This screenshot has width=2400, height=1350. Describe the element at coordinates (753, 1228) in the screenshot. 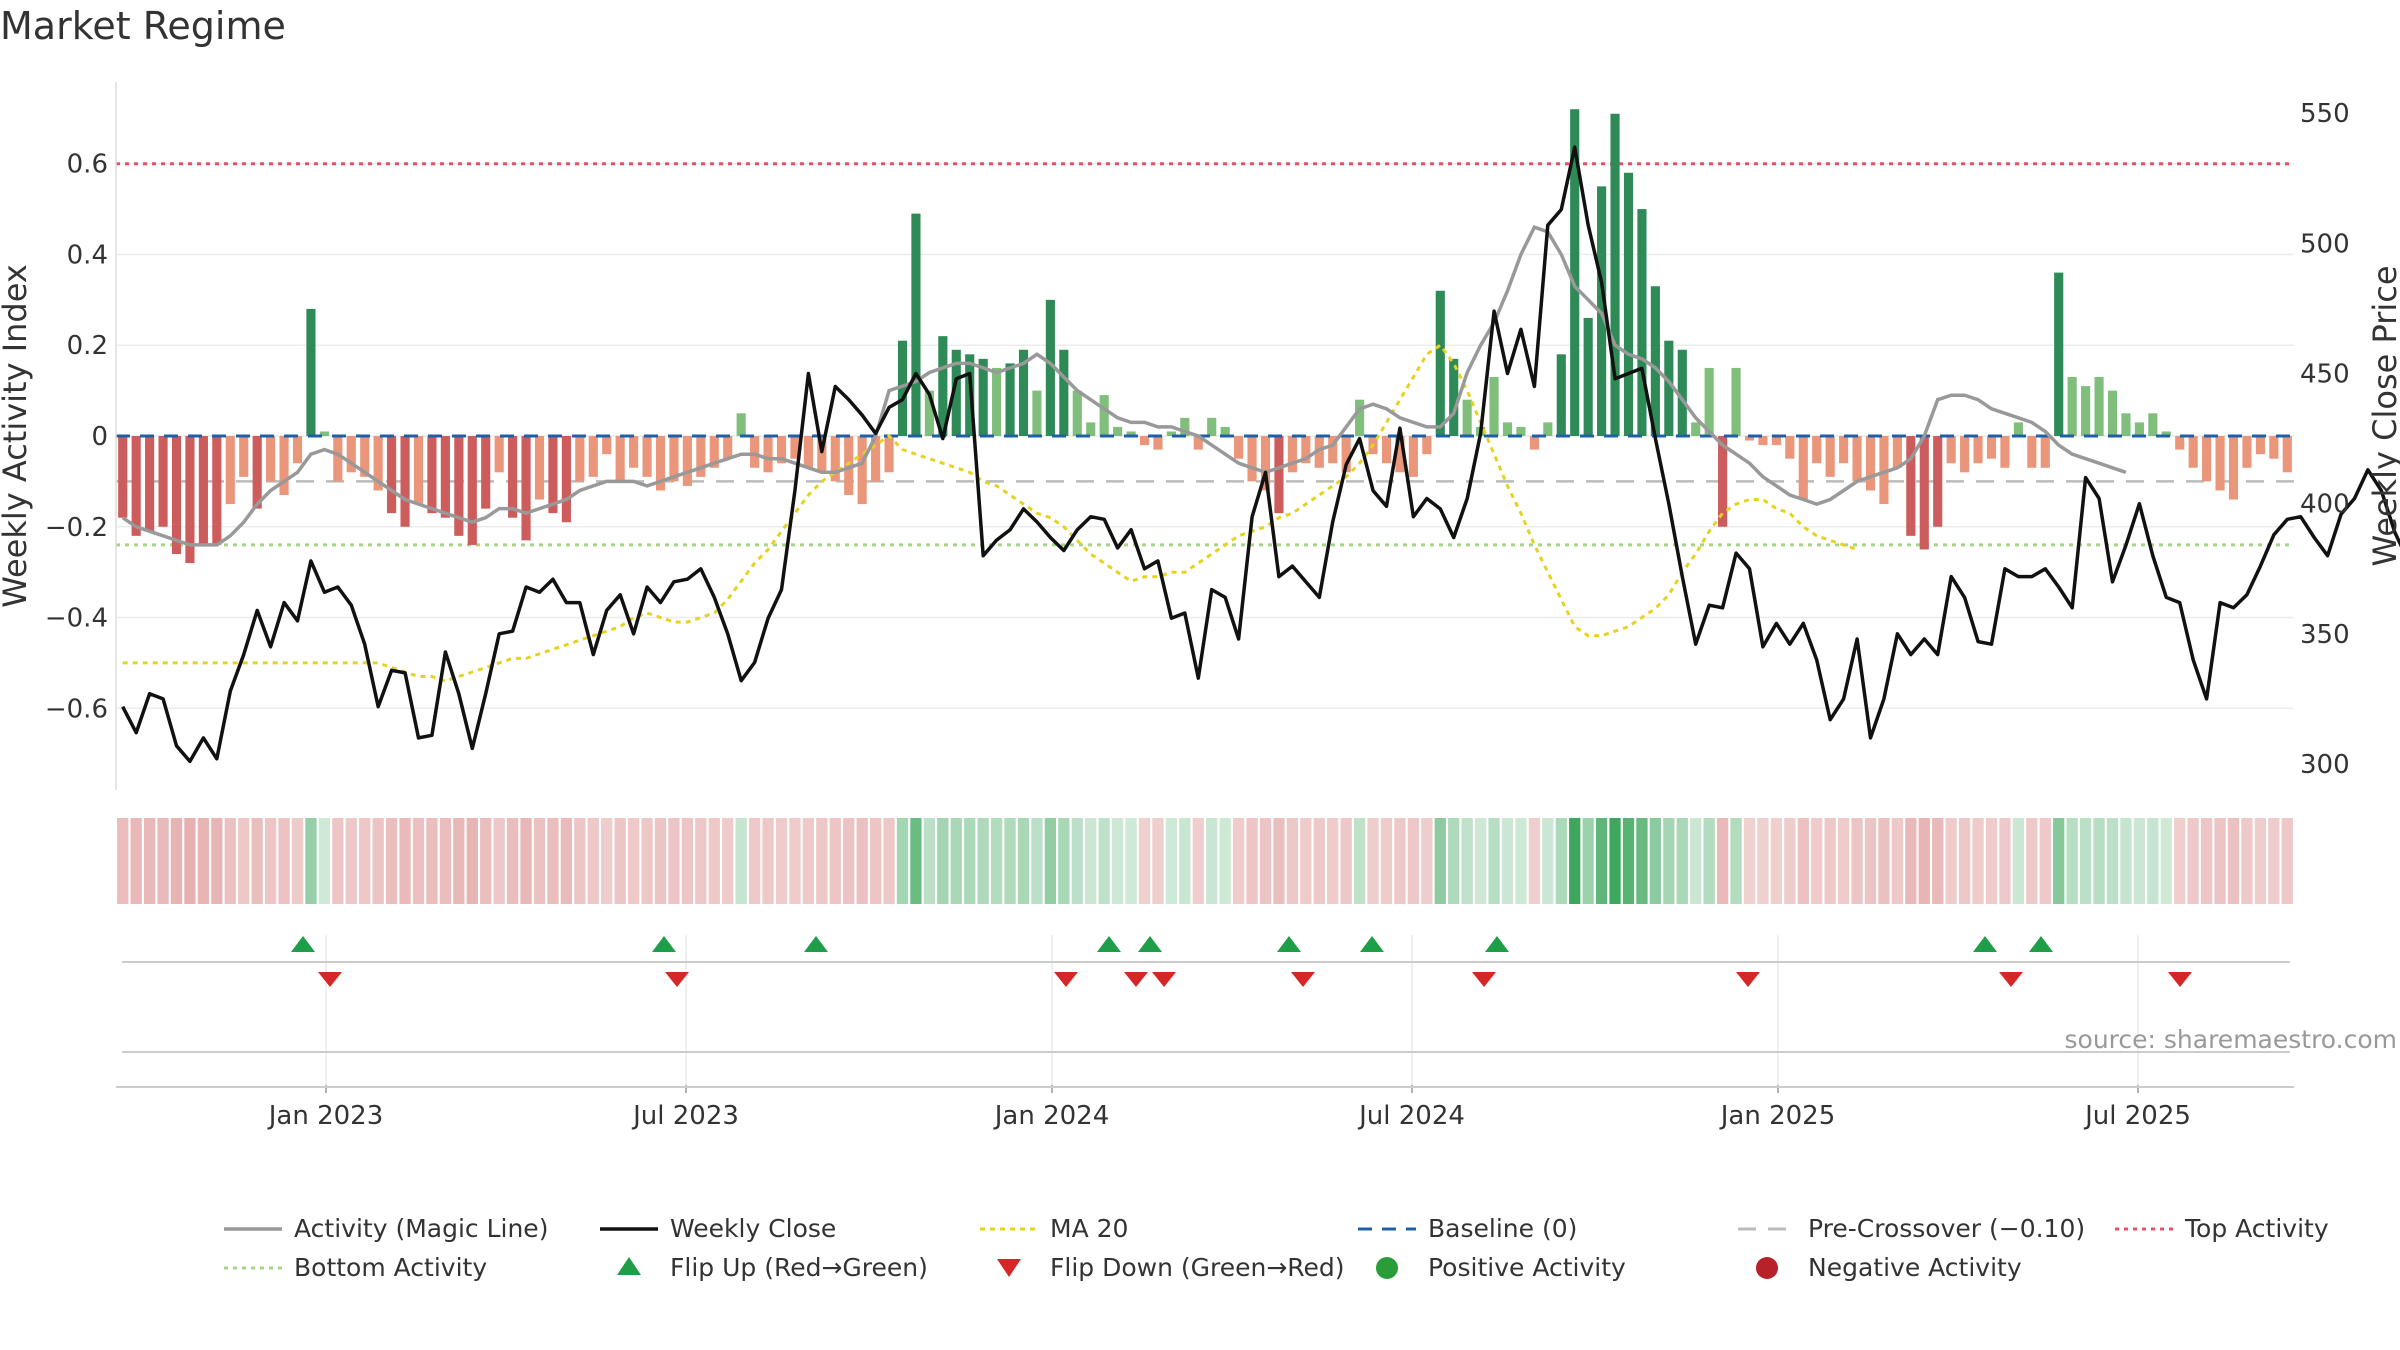

I see `legend-label: Weekly Close` at that location.